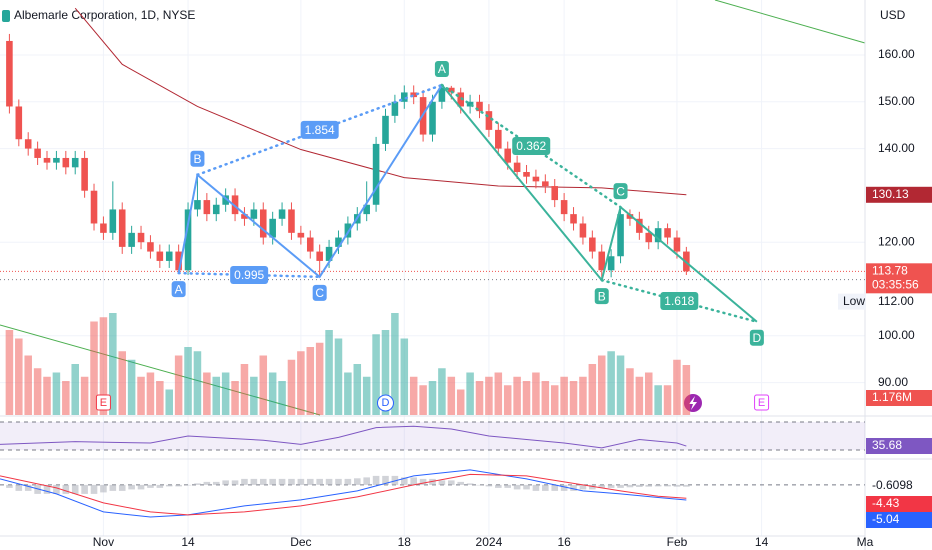  What do you see at coordinates (895, 284) in the screenshot?
I see `countdown: 03:35:56` at bounding box center [895, 284].